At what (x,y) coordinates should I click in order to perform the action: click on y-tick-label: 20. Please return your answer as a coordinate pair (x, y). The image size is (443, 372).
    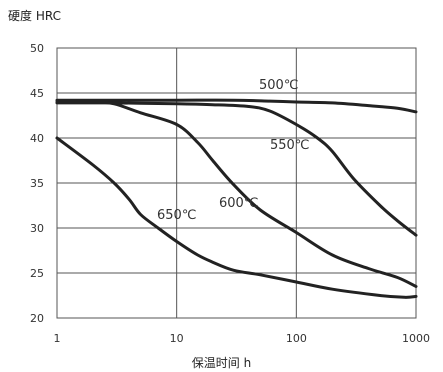
    Looking at the image, I should click on (37, 318).